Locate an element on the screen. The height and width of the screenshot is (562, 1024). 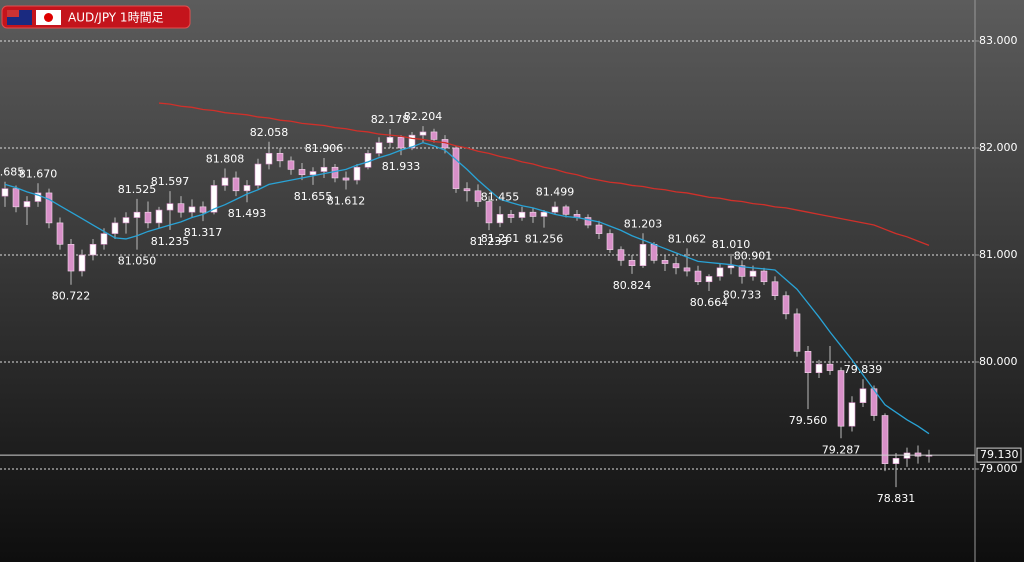
price-annotation: 81.050 is located at coordinates (137, 261).